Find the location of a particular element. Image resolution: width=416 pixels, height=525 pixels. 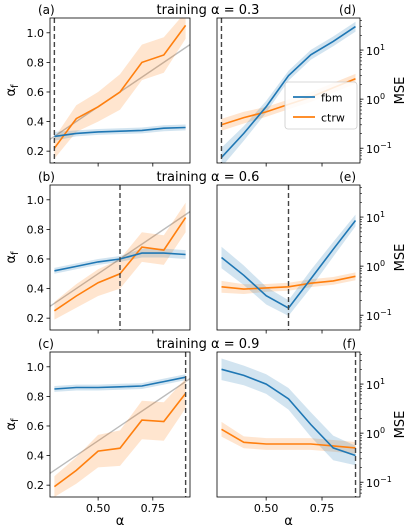

legend-label-fbm: fbm is located at coordinates (332, 98).